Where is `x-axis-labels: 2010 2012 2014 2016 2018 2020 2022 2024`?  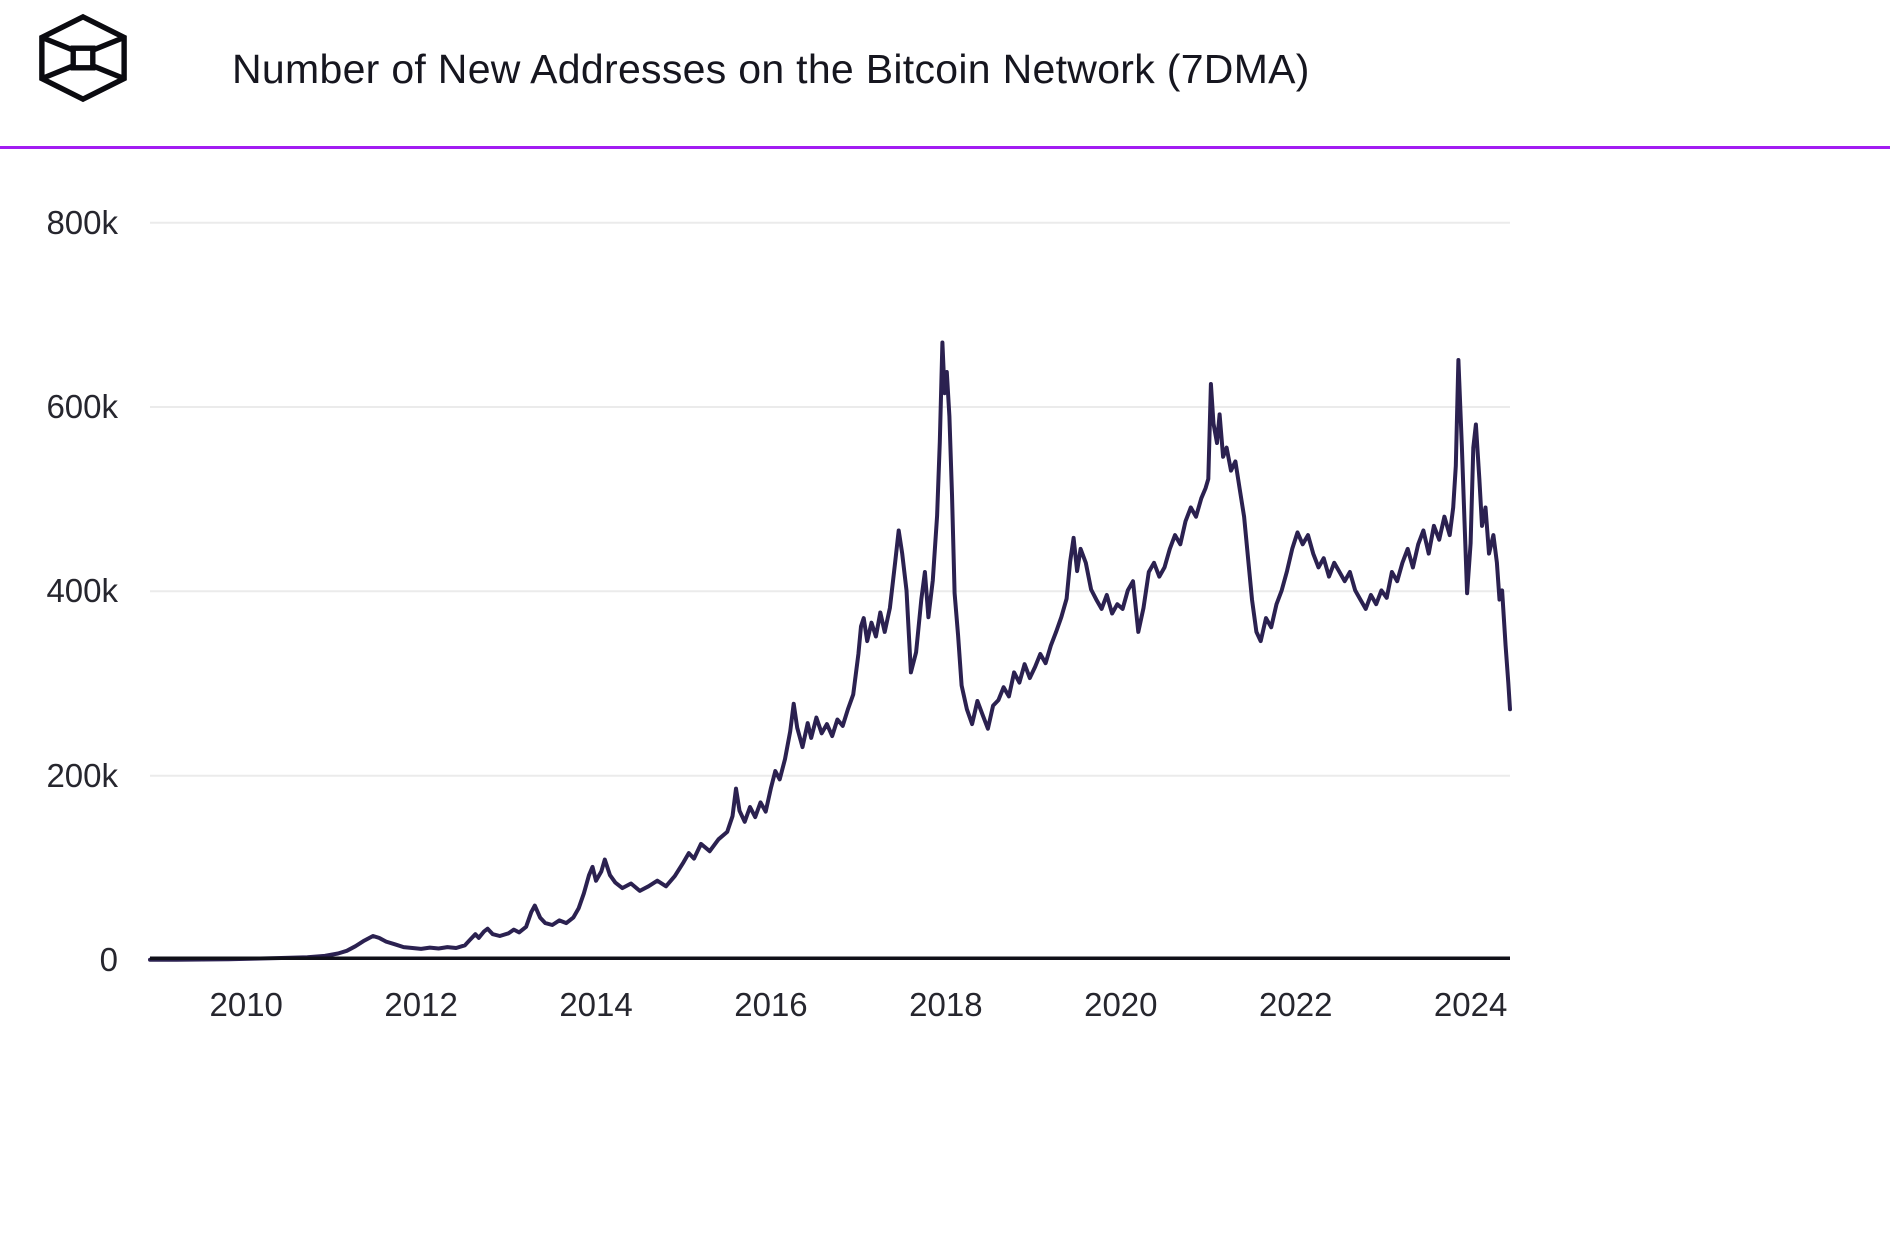
x-axis-labels: 2010 2012 2014 2016 2018 2020 2022 2024 is located at coordinates (830, 1009).